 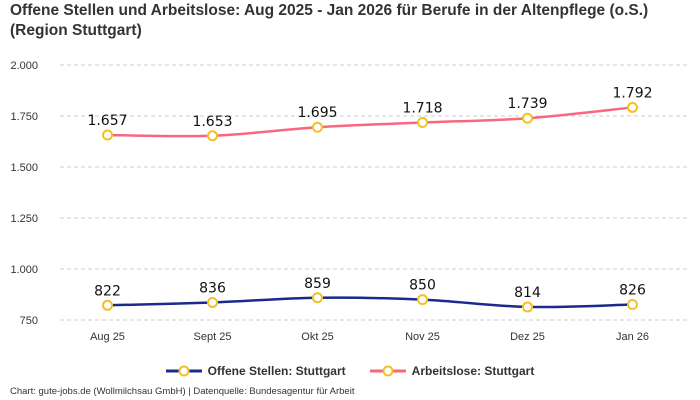 What do you see at coordinates (317, 337) in the screenshot?
I see `x-tick-label: Okt 25` at bounding box center [317, 337].